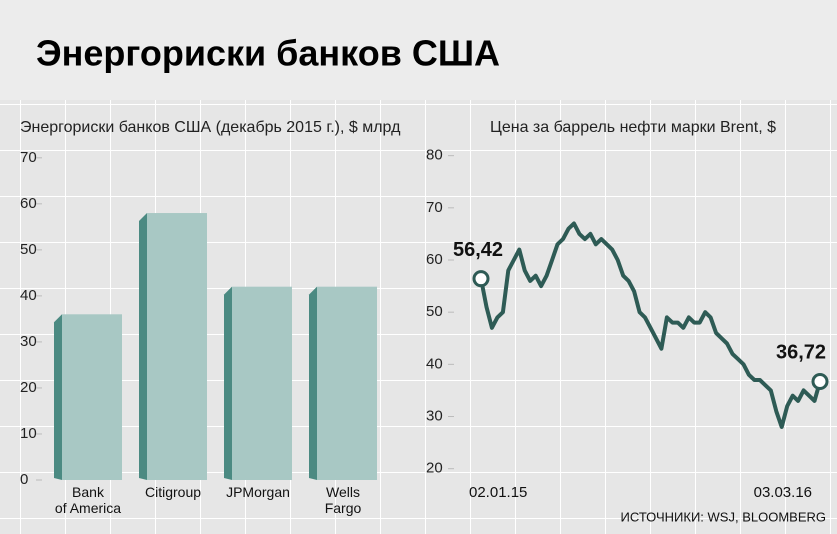  I want to click on y-tick-label: 80, so click(434, 155).